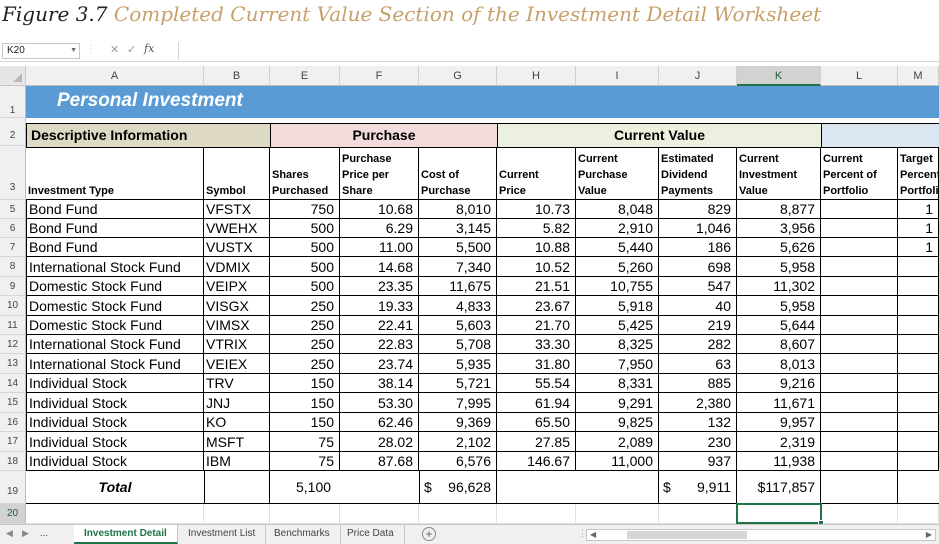 Image resolution: width=939 pixels, height=544 pixels. I want to click on cell-symbol: MSFT, so click(237, 442).